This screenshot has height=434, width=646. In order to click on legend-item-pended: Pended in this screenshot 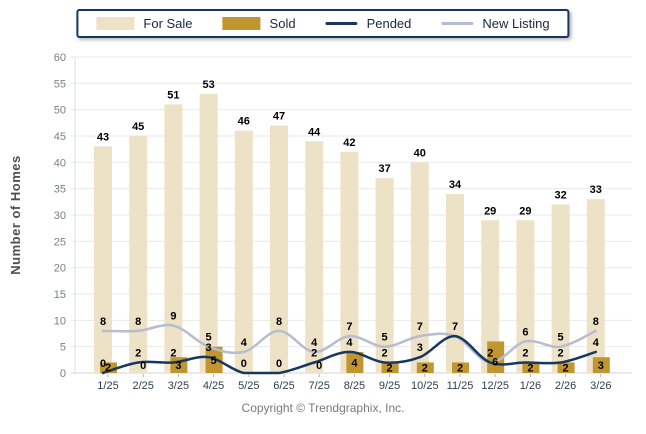, I will do `click(368, 23)`.